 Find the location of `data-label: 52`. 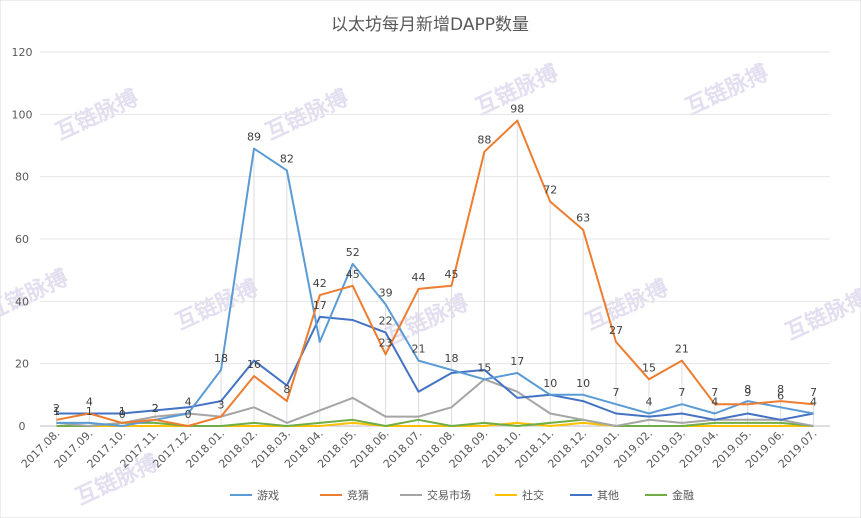

data-label: 52 is located at coordinates (353, 252).